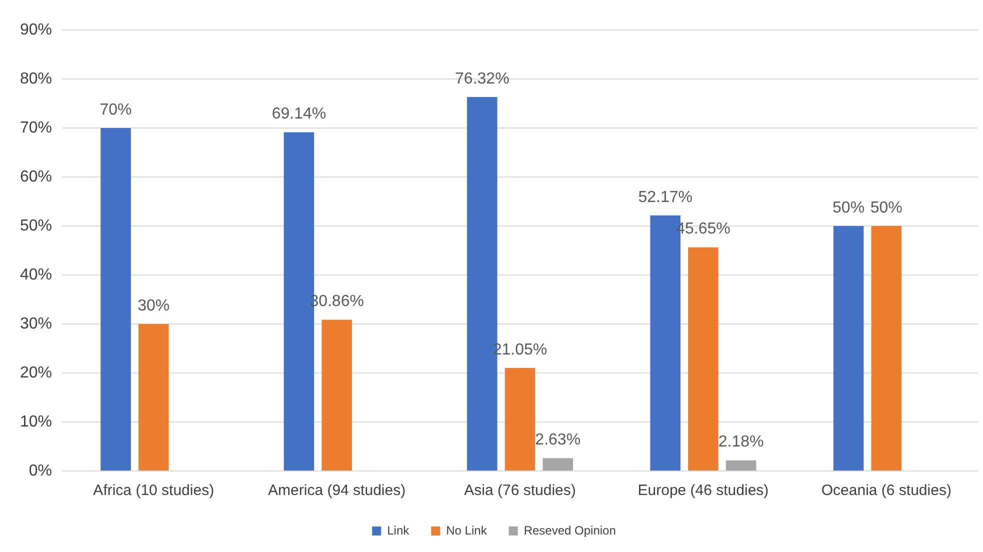 This screenshot has width=983, height=552. I want to click on data-label: 69.14%, so click(299, 114).